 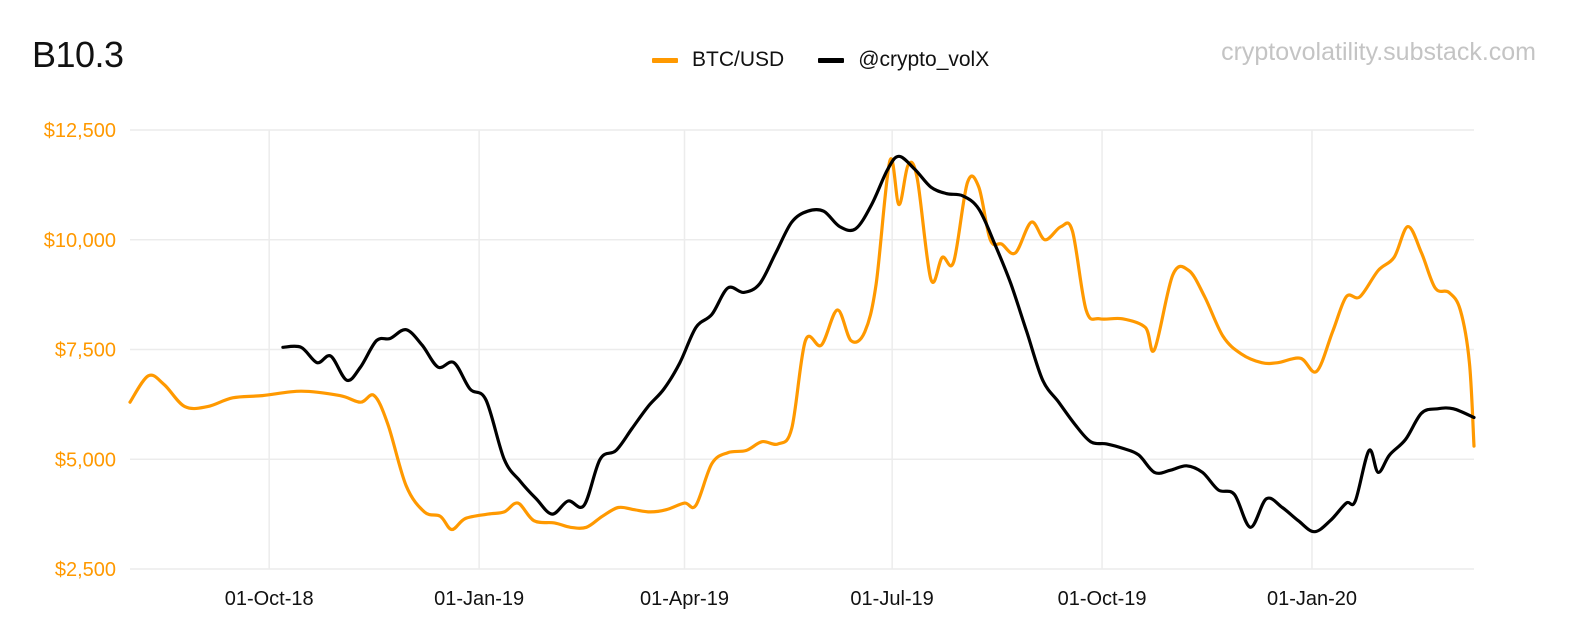 What do you see at coordinates (85, 351) in the screenshot?
I see `y-tick-label: $7,500` at bounding box center [85, 351].